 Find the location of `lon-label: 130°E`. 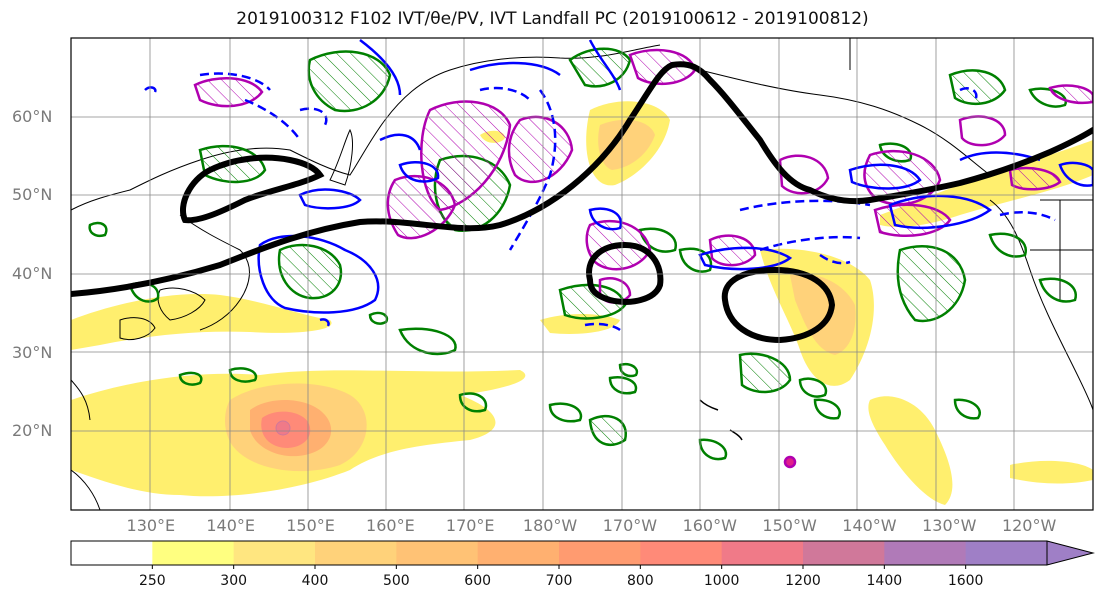

lon-label: 130°E is located at coordinates (151, 525).